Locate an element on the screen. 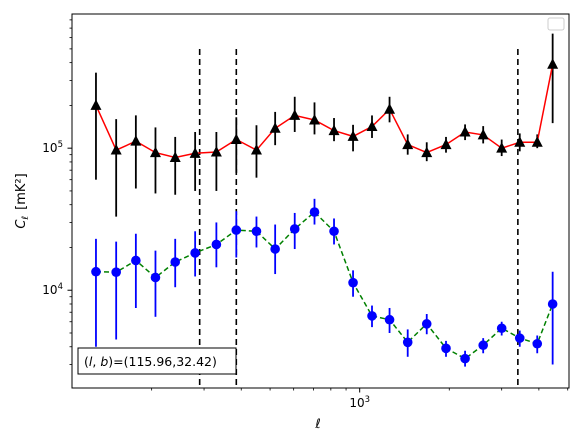 The image size is (580, 441). y-axis-label: Cℓ [mK²] is located at coordinates (22, 200).